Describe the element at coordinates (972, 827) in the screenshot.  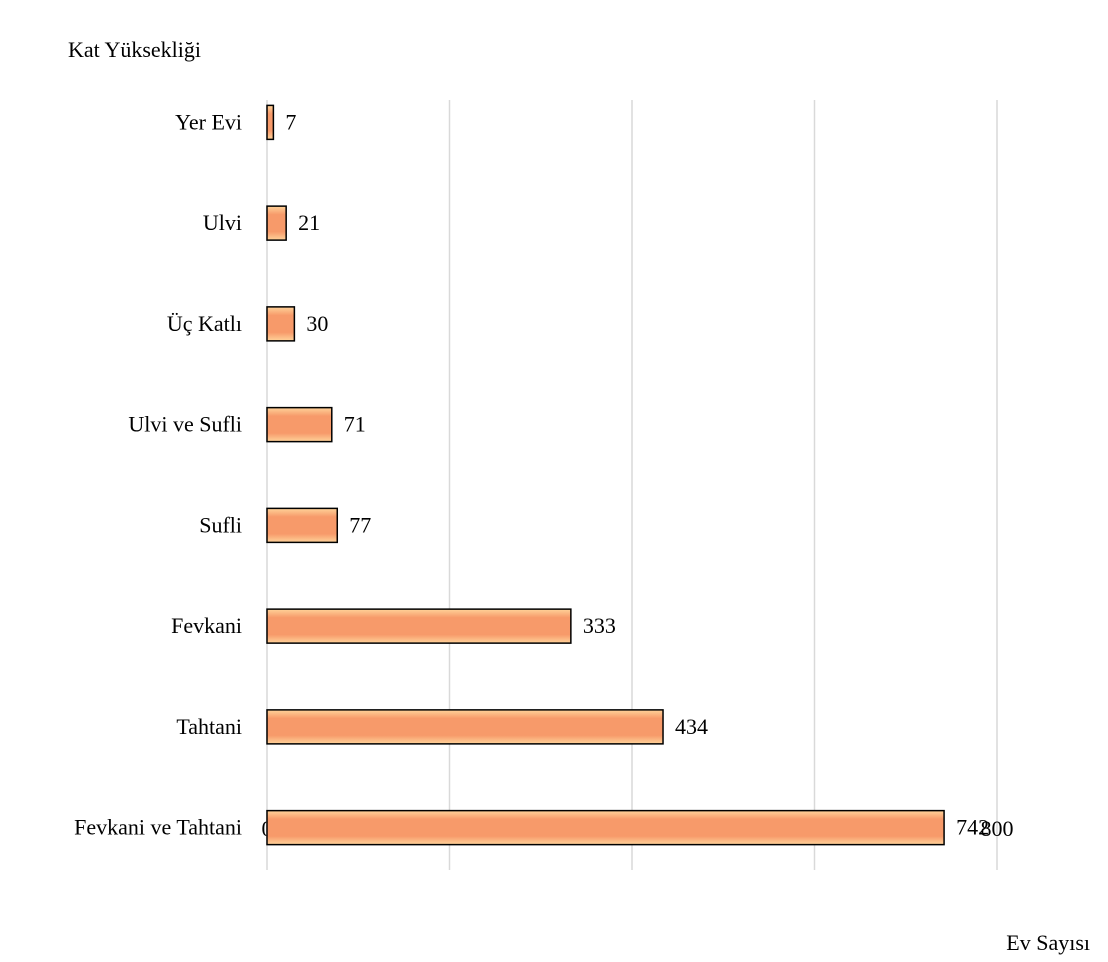
I see `value-label: 742` at that location.